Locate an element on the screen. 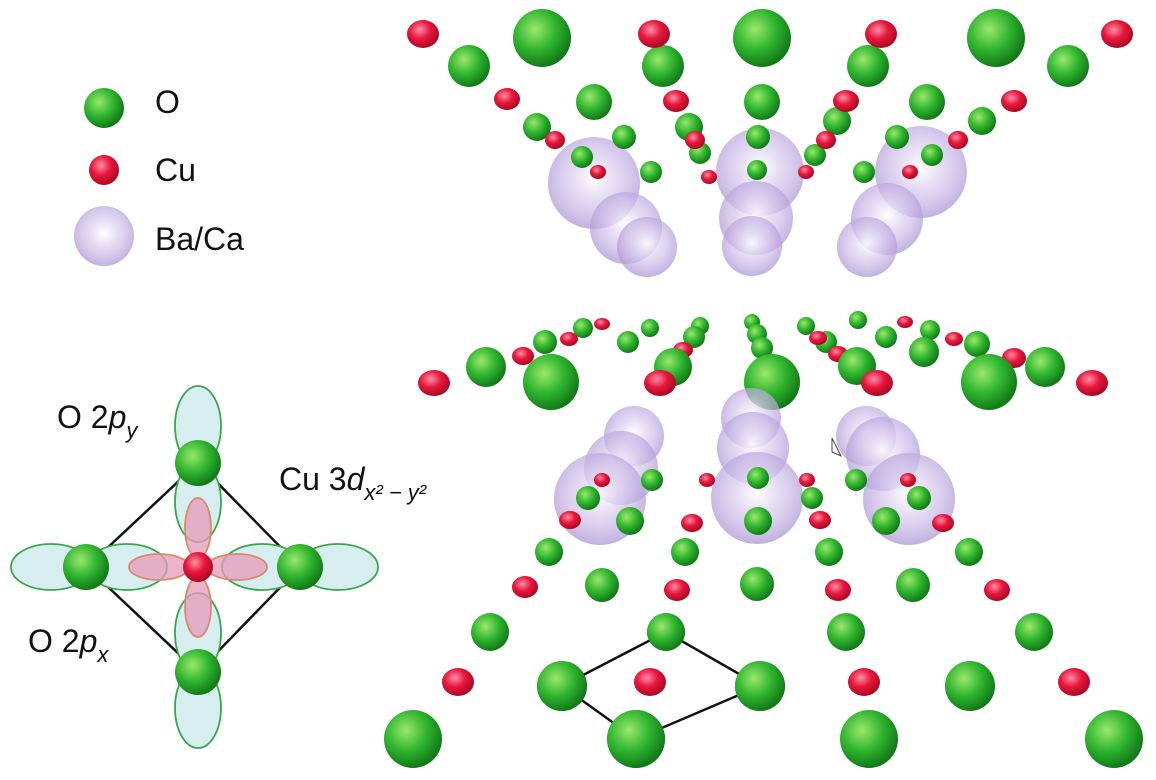 The image size is (1156, 780). upper-o-atoms is located at coordinates (768, 96).